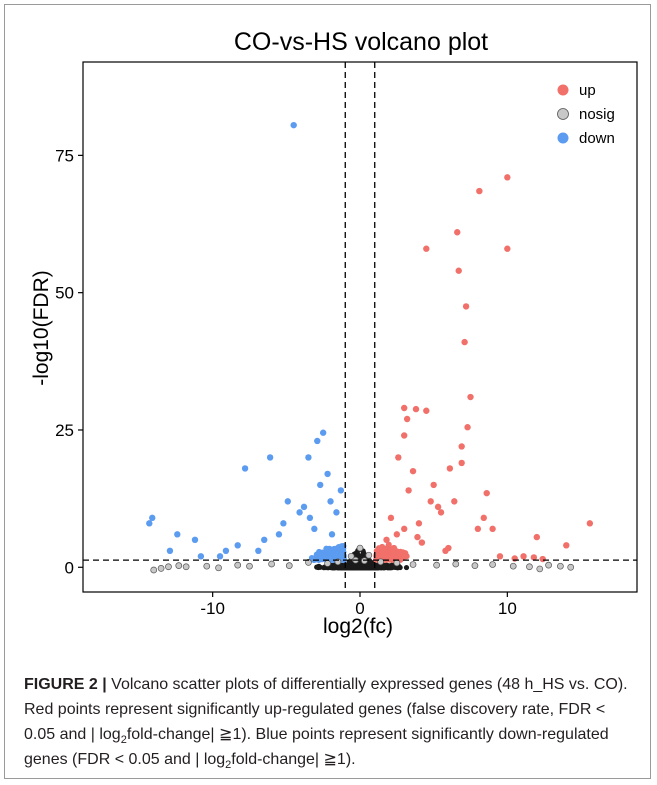  Describe the element at coordinates (69, 567) in the screenshot. I see `y-tick-label: 0` at that location.